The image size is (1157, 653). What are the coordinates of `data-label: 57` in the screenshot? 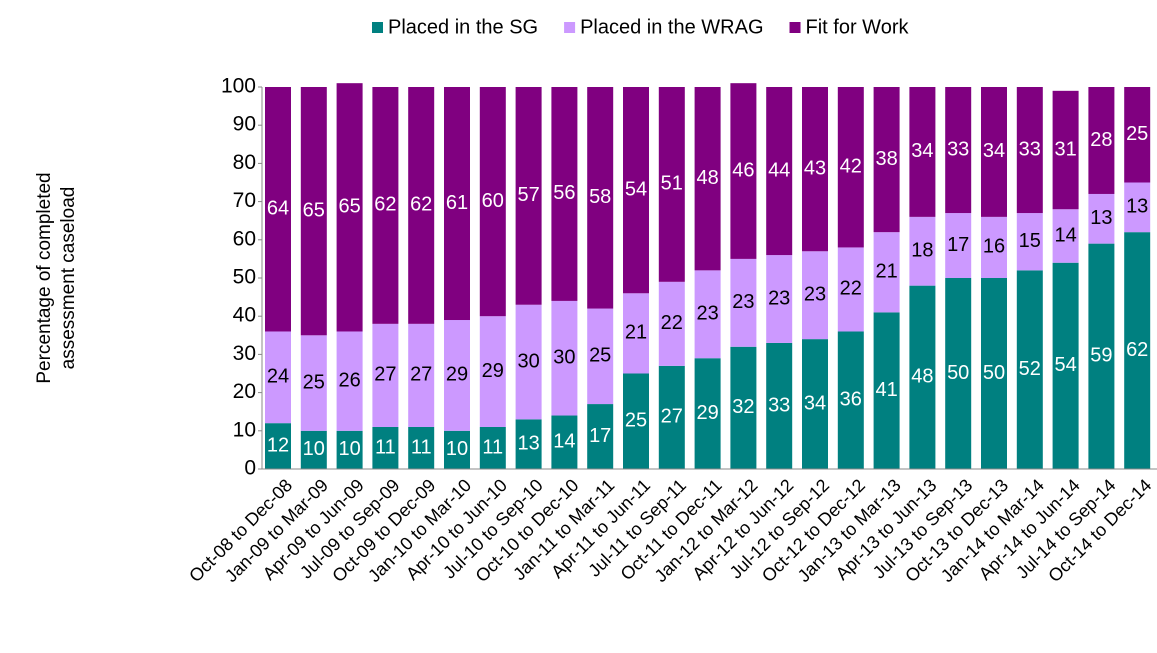 It's located at (528, 195).